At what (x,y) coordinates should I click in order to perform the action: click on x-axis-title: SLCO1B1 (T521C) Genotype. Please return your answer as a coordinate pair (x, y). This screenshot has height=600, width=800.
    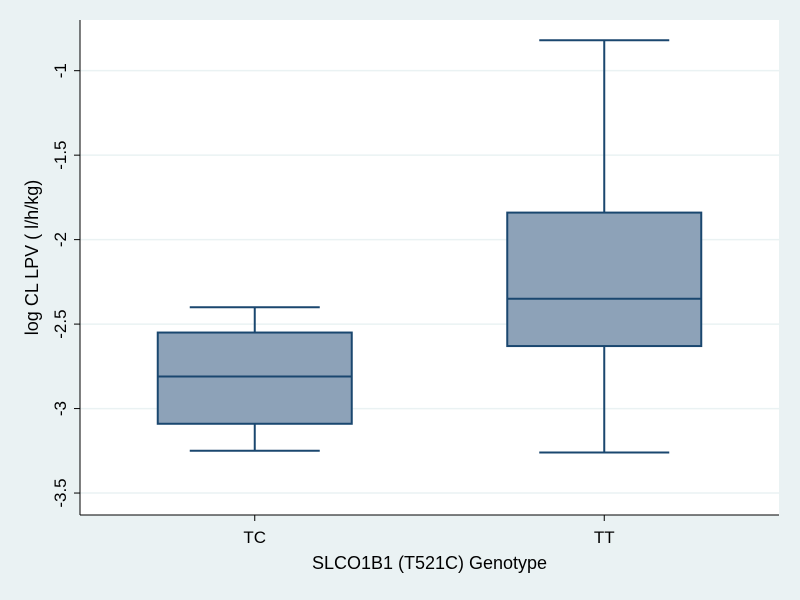
    Looking at the image, I should click on (429, 563).